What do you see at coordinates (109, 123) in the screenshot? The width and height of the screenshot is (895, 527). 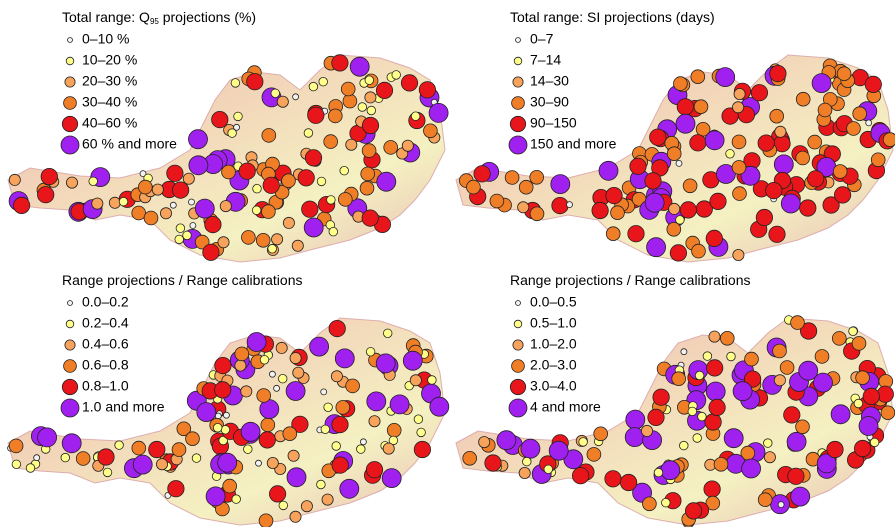 I see `legend-label: 40–60 %` at bounding box center [109, 123].